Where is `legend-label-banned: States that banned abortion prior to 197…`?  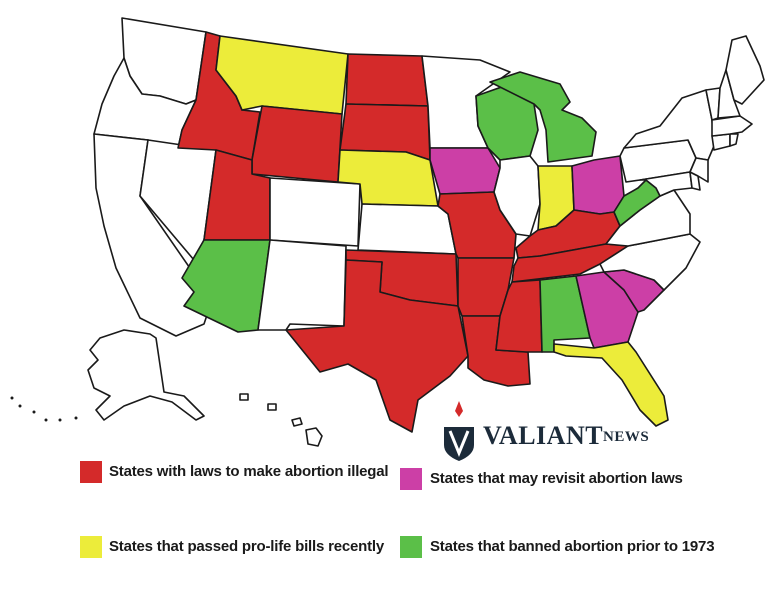 legend-label-banned: States that banned abortion prior to 197… is located at coordinates (572, 546).